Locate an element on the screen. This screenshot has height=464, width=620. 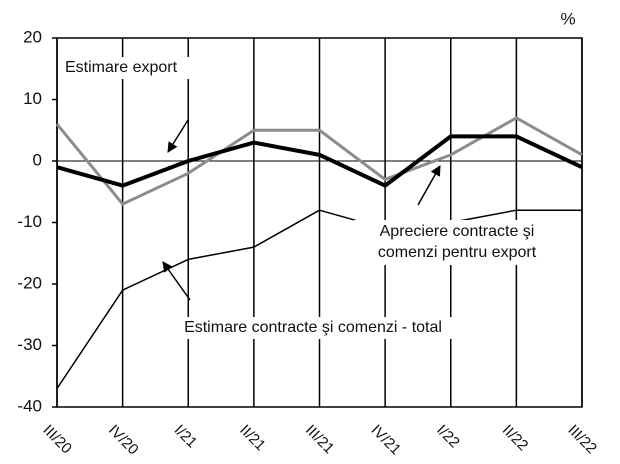
y-tick-label: -20 is located at coordinates (29, 282).